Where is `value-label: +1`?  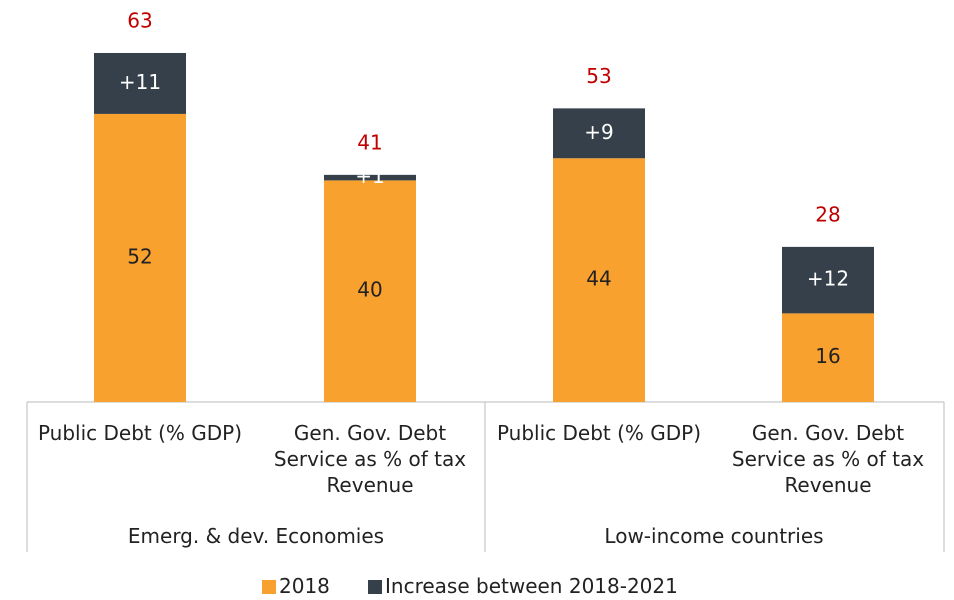 value-label: +1 is located at coordinates (369, 176).